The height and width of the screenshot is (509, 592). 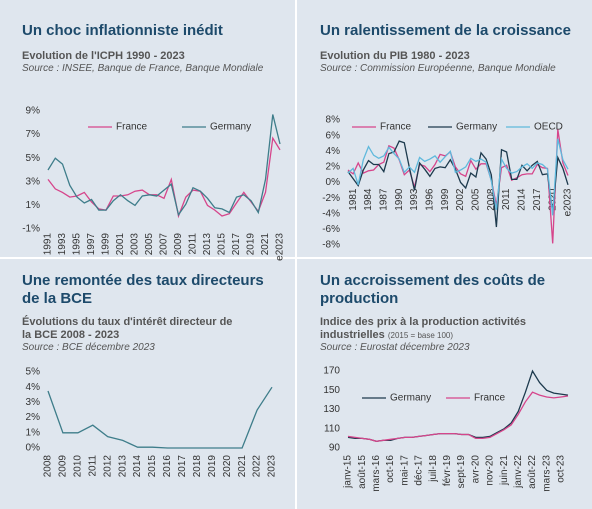 I want to click on y-tick-label: 7%, so click(x=33, y=134).